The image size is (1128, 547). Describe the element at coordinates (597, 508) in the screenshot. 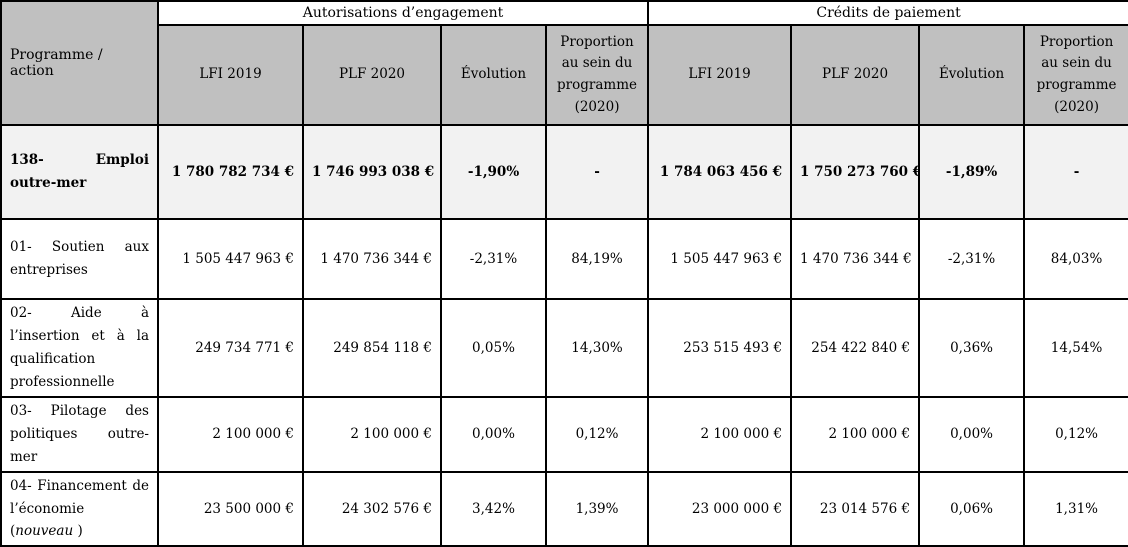

I see `cell-ae-proportion: 1,39%` at that location.